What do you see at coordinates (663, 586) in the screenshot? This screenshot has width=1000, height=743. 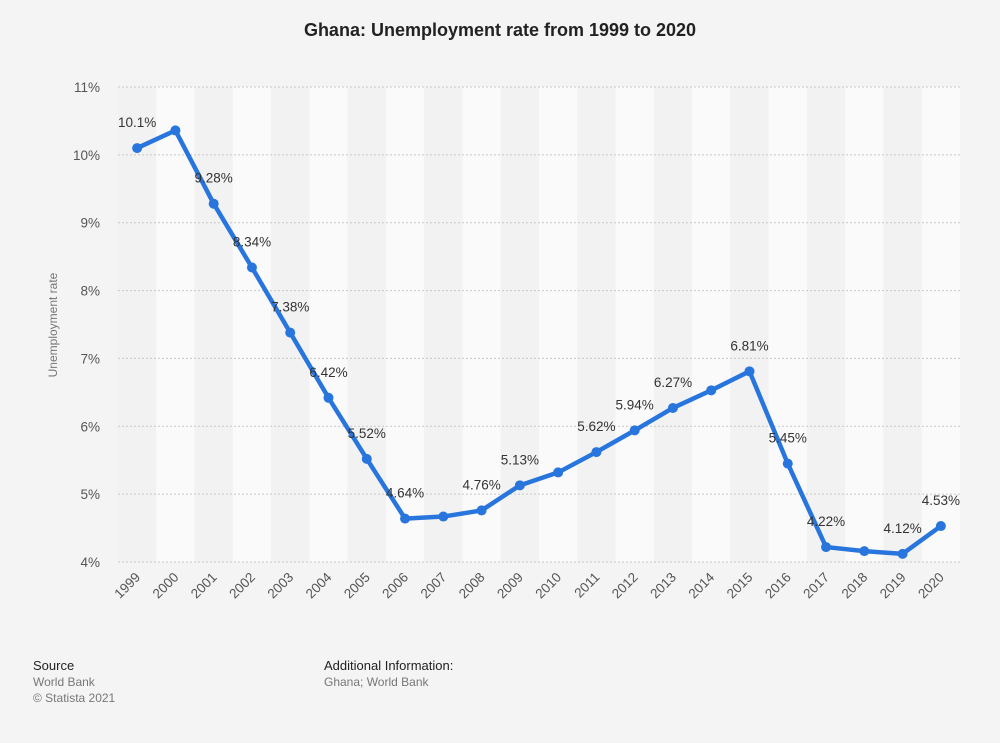 I see `x-tick-label: 2013` at bounding box center [663, 586].